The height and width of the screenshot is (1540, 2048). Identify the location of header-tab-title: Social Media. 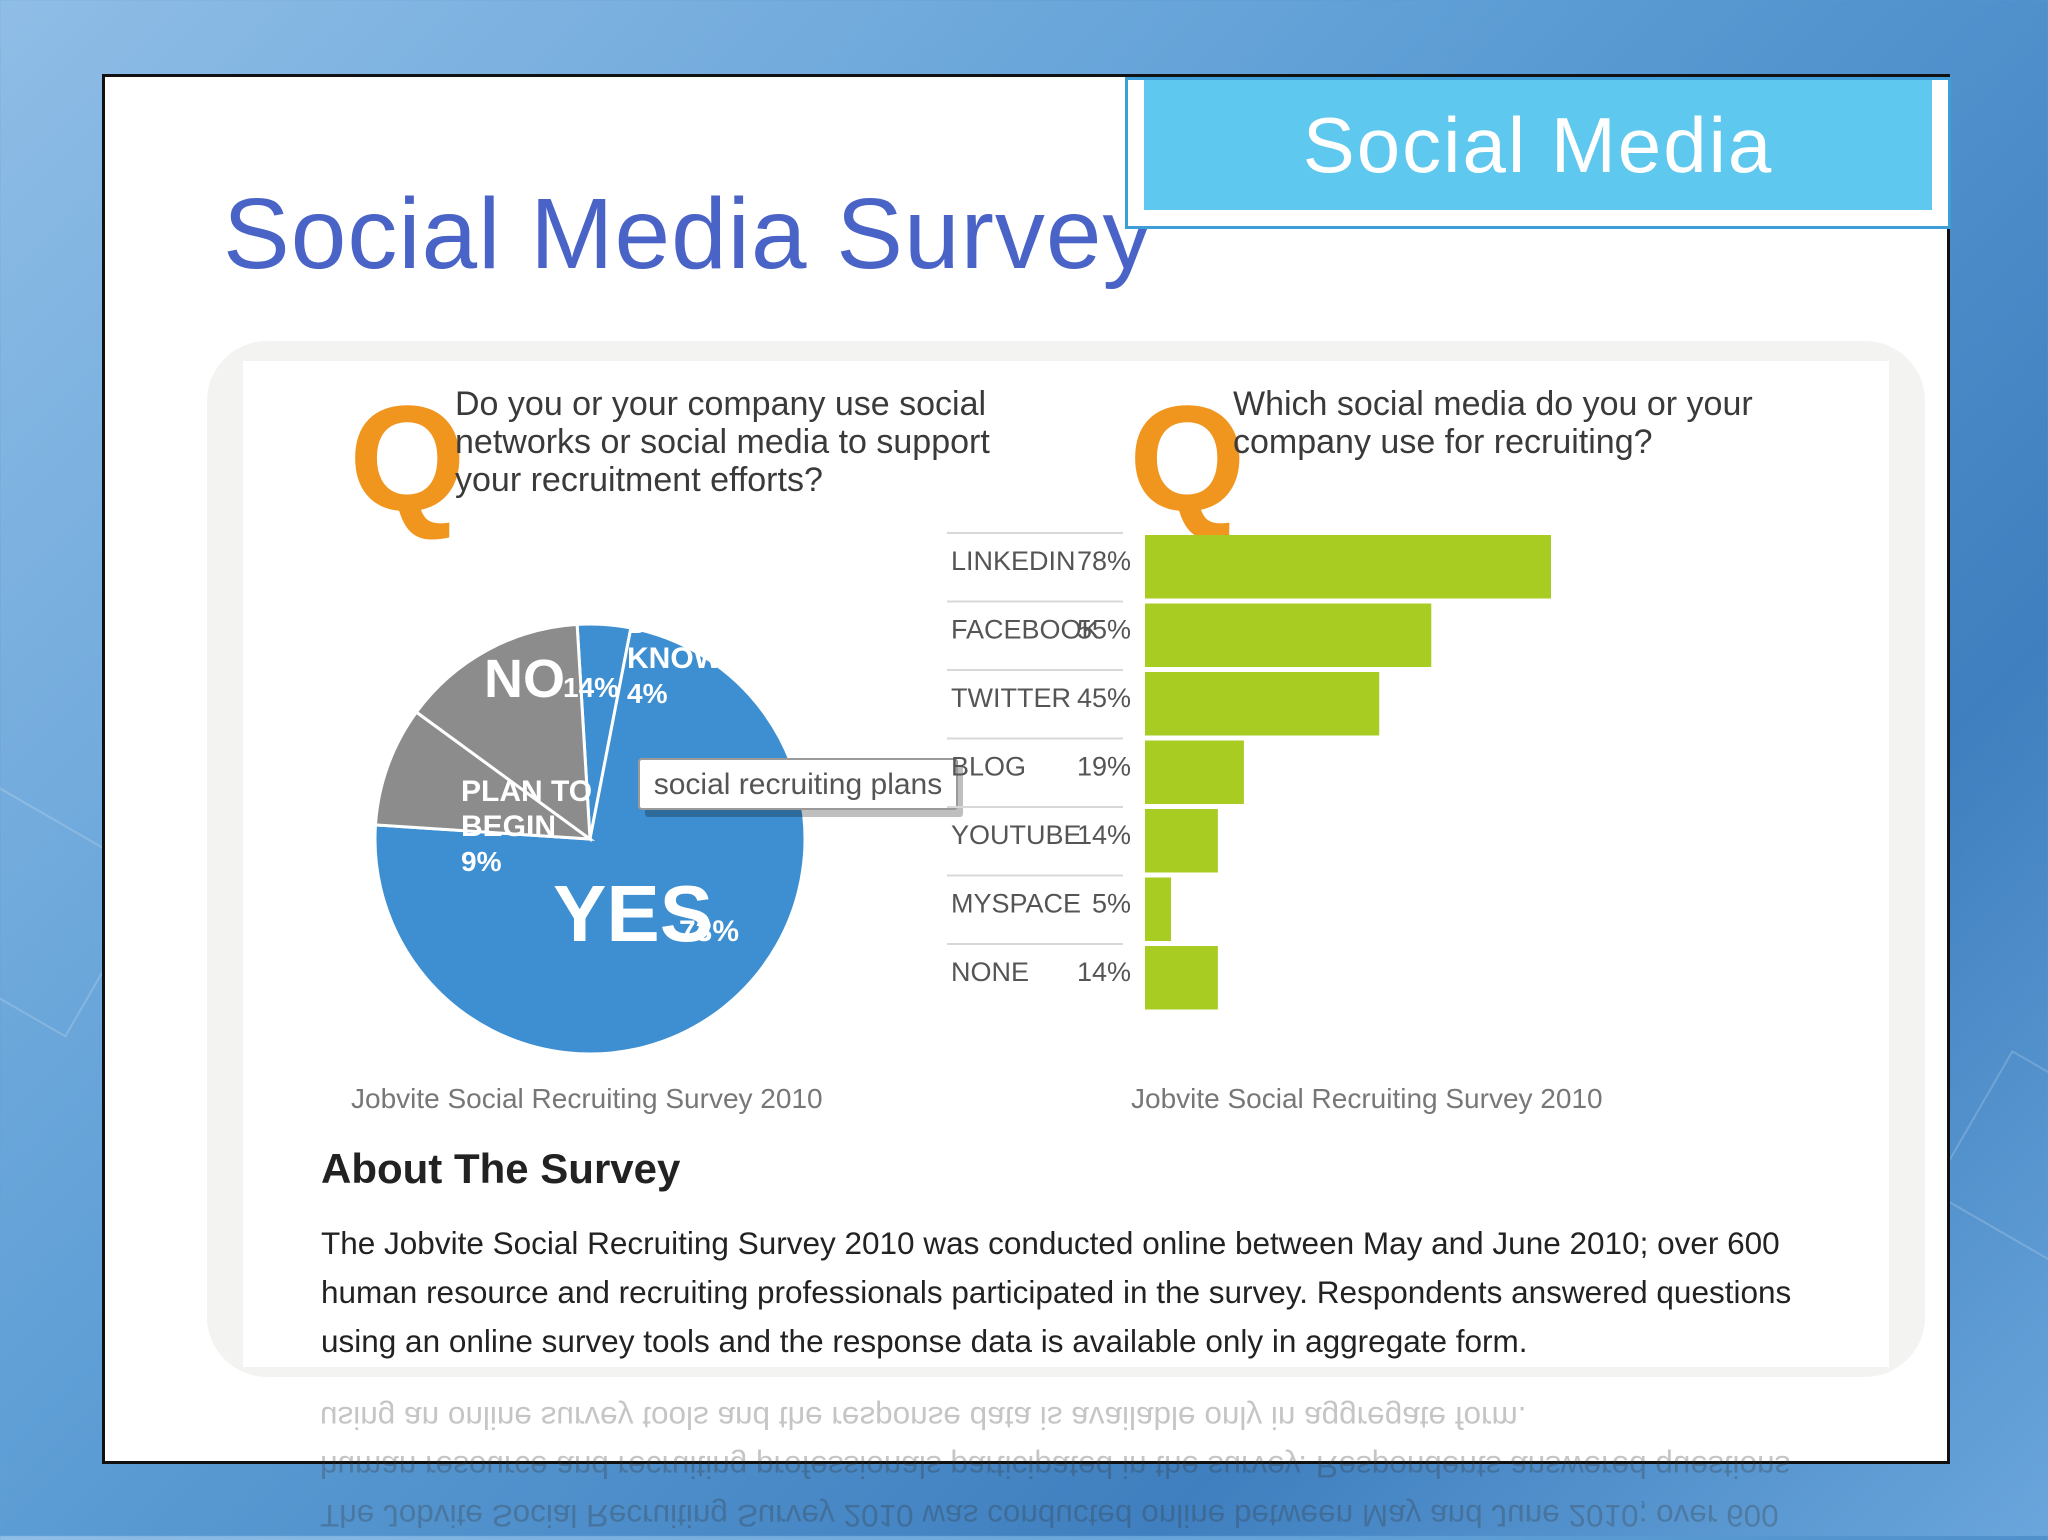
(1538, 145).